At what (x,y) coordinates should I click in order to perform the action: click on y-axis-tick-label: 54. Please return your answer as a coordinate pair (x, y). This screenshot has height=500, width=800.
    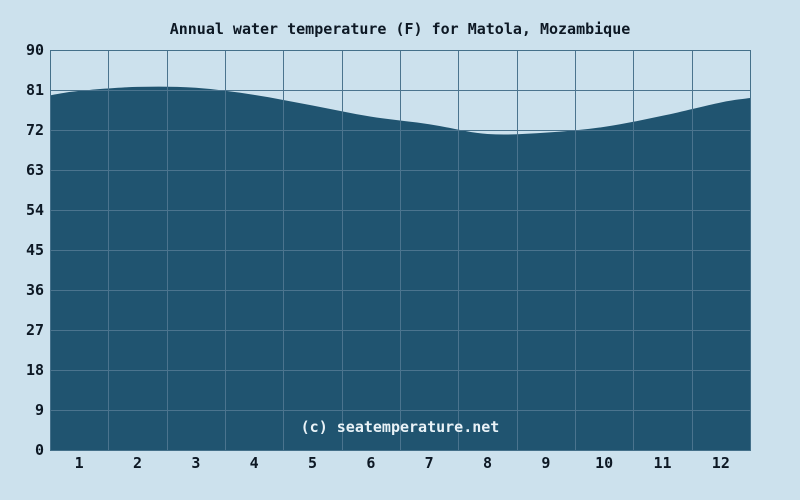
    Looking at the image, I should click on (34, 210).